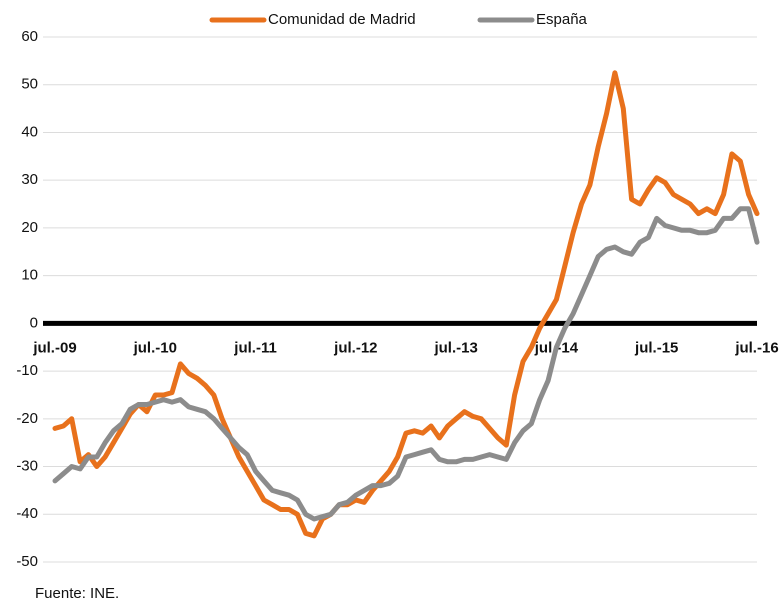 Image resolution: width=784 pixels, height=604 pixels. I want to click on y-tick-label: -30, so click(27, 466).